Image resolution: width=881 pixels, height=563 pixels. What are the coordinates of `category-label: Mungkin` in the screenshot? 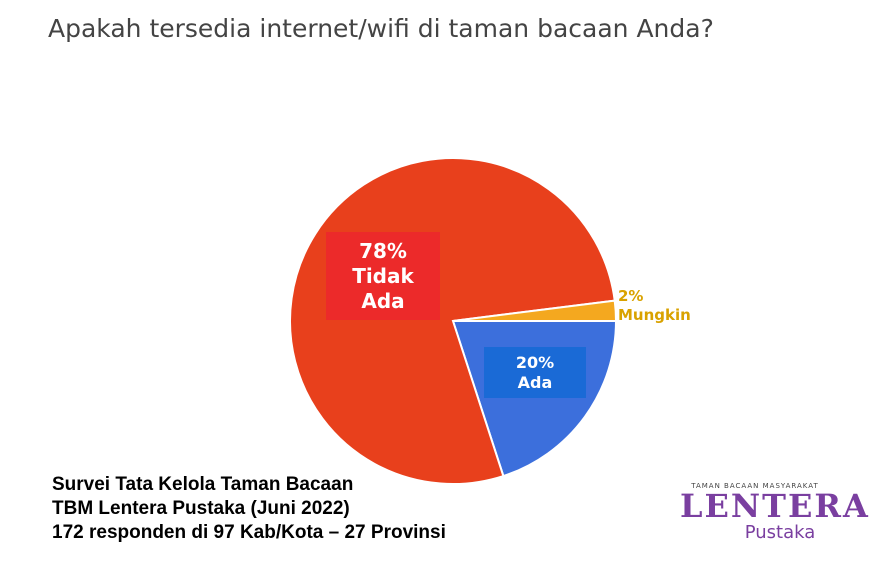 It's located at (654, 314).